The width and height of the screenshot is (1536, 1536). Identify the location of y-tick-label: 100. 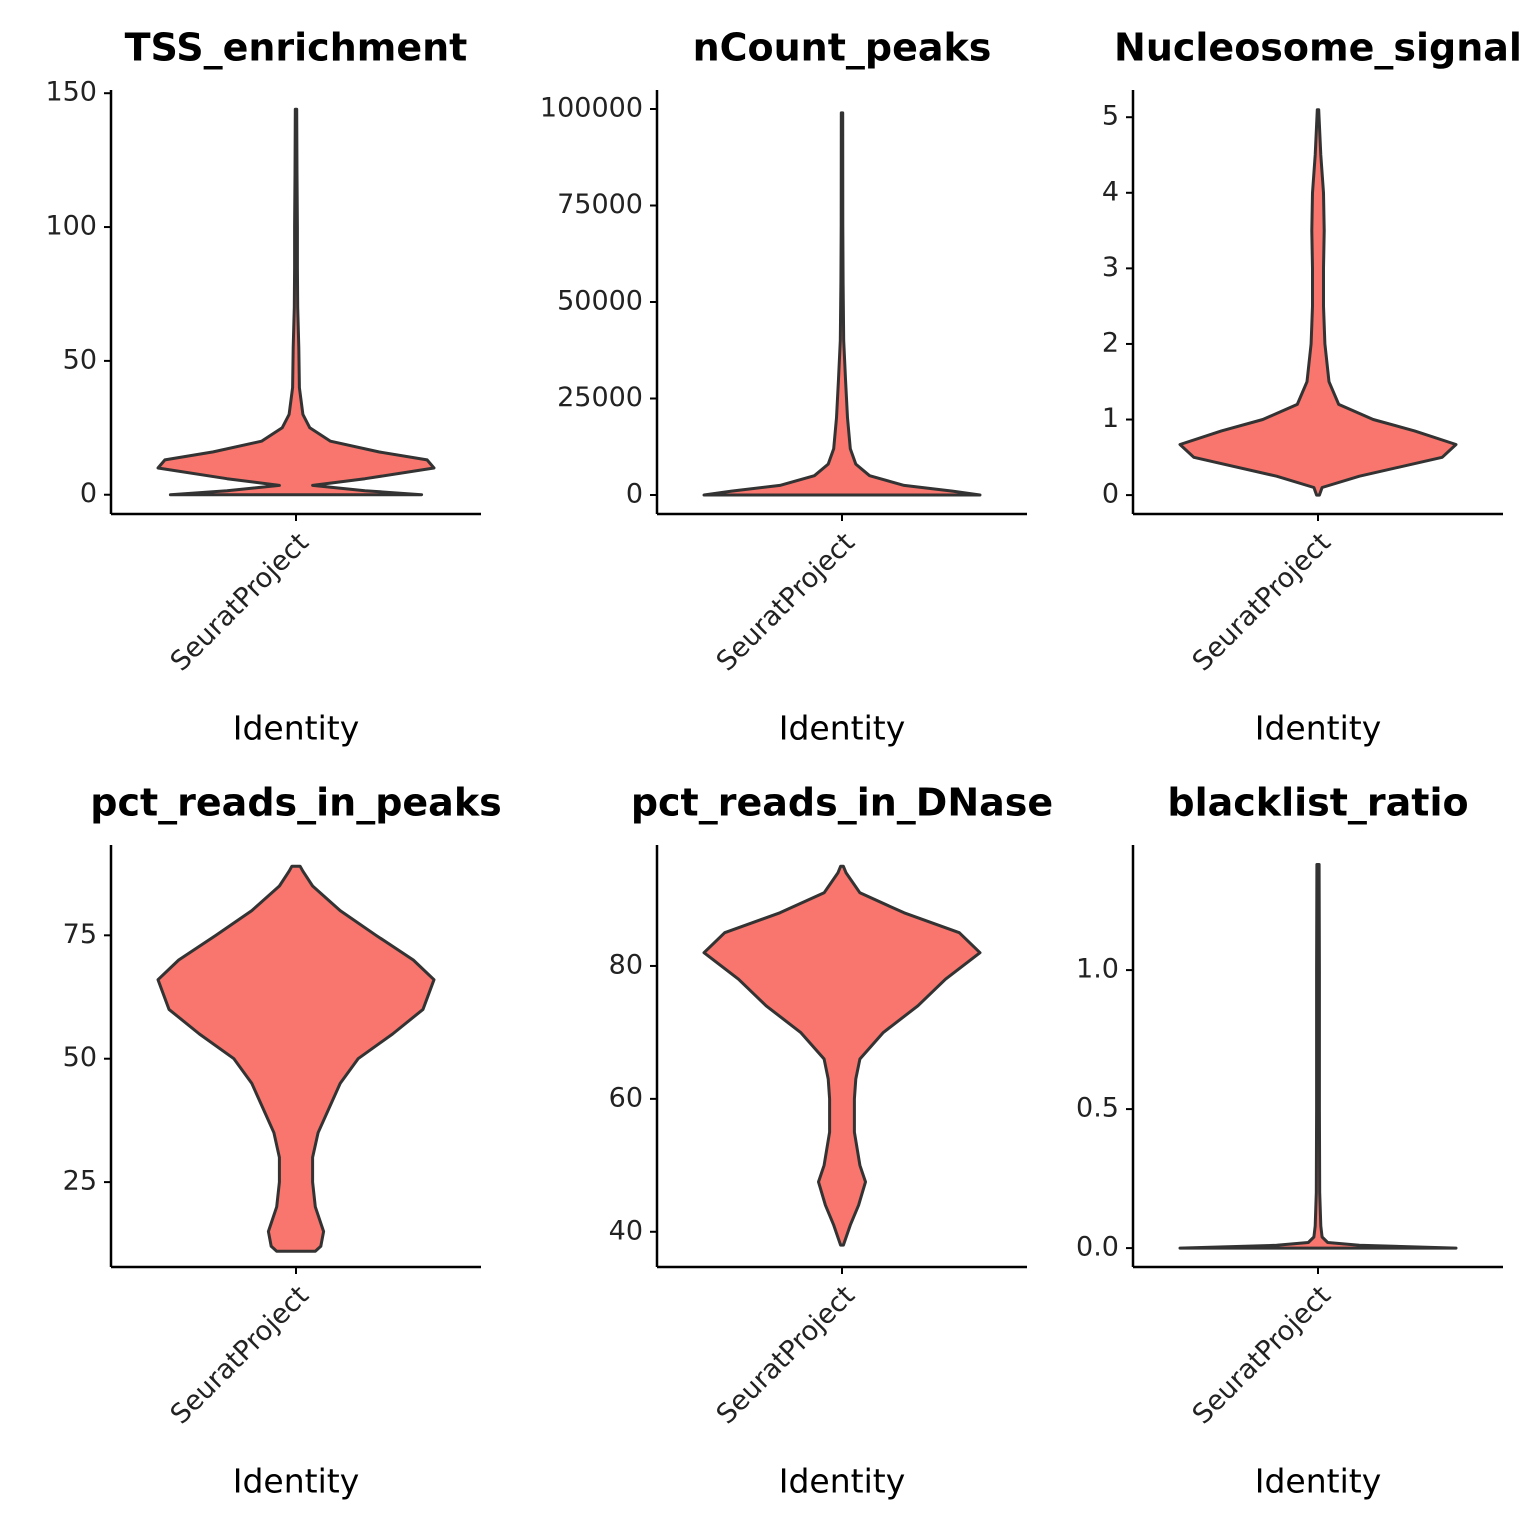
(71, 226).